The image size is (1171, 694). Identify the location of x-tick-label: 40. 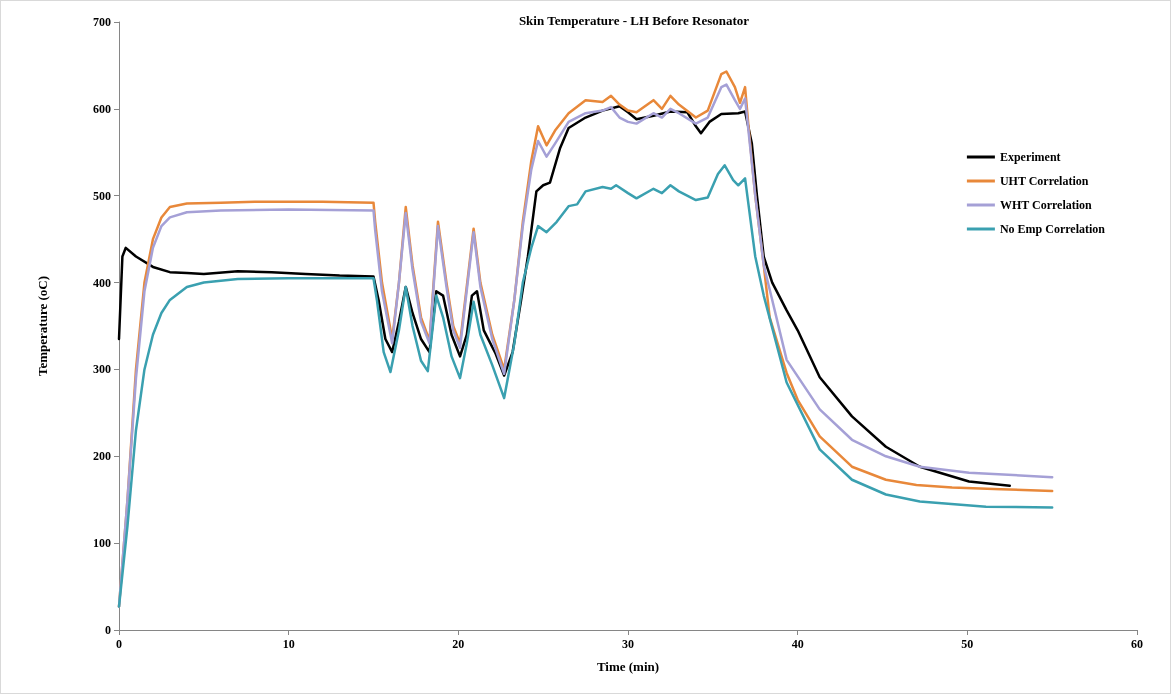
(797, 644).